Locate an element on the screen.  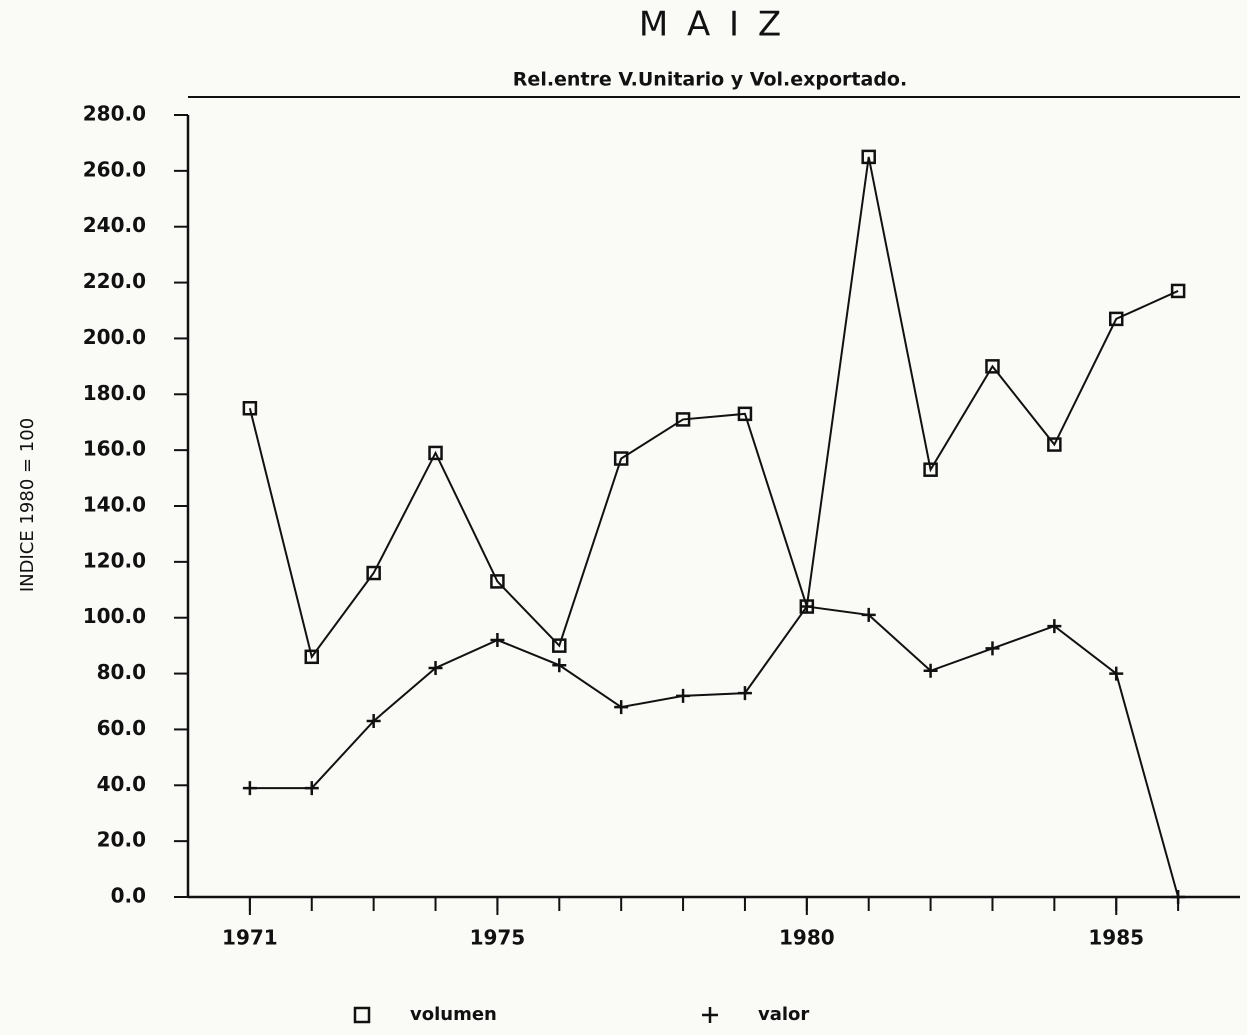
y-tick-label: 20.0 is located at coordinates (121, 840).